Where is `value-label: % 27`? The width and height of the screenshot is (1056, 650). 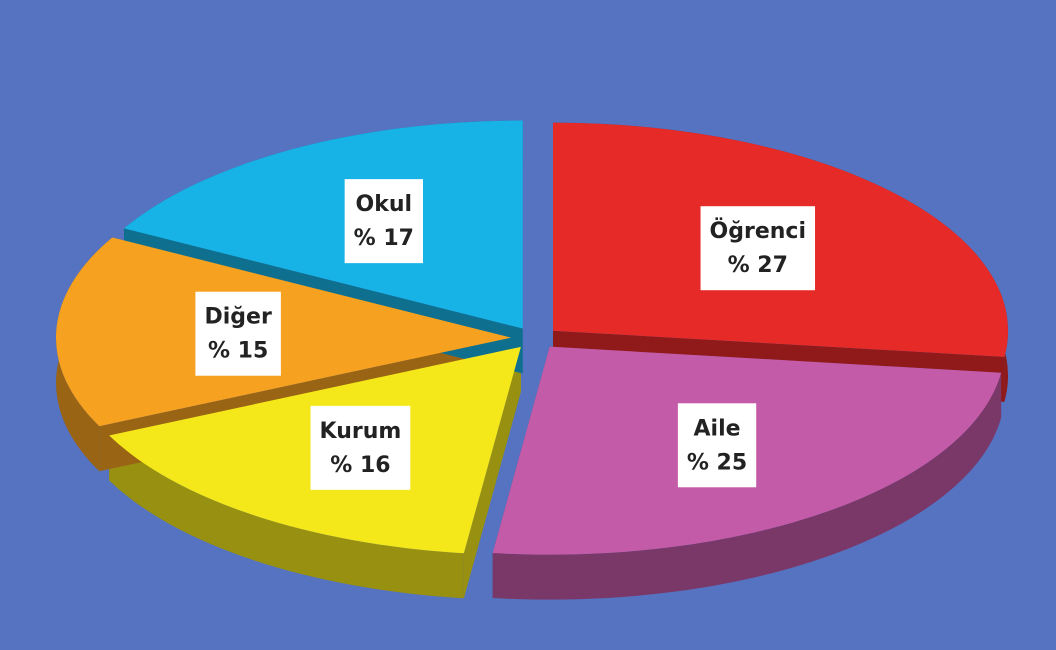
value-label: % 27 is located at coordinates (758, 265).